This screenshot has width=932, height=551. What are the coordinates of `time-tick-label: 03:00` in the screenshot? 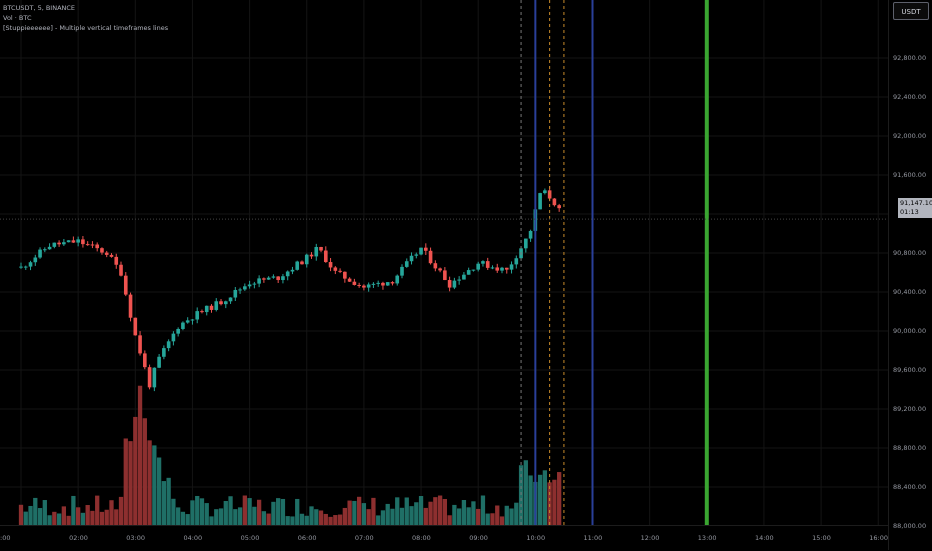 It's located at (136, 538).